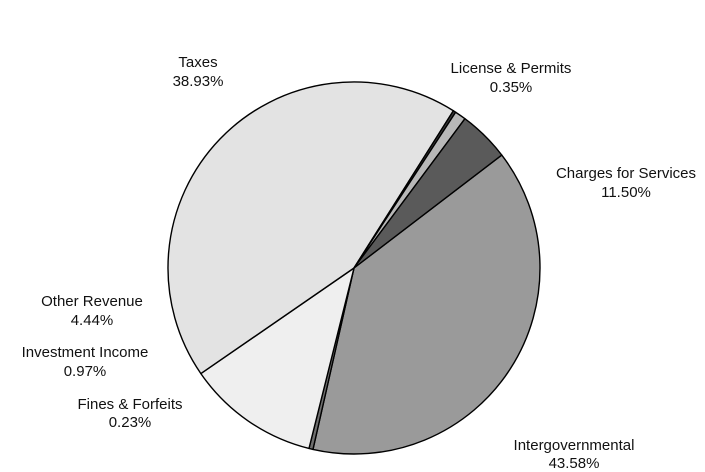 This screenshot has width=705, height=472. I want to click on slice-label-intergovernmental: Intergovernmental, so click(574, 445).